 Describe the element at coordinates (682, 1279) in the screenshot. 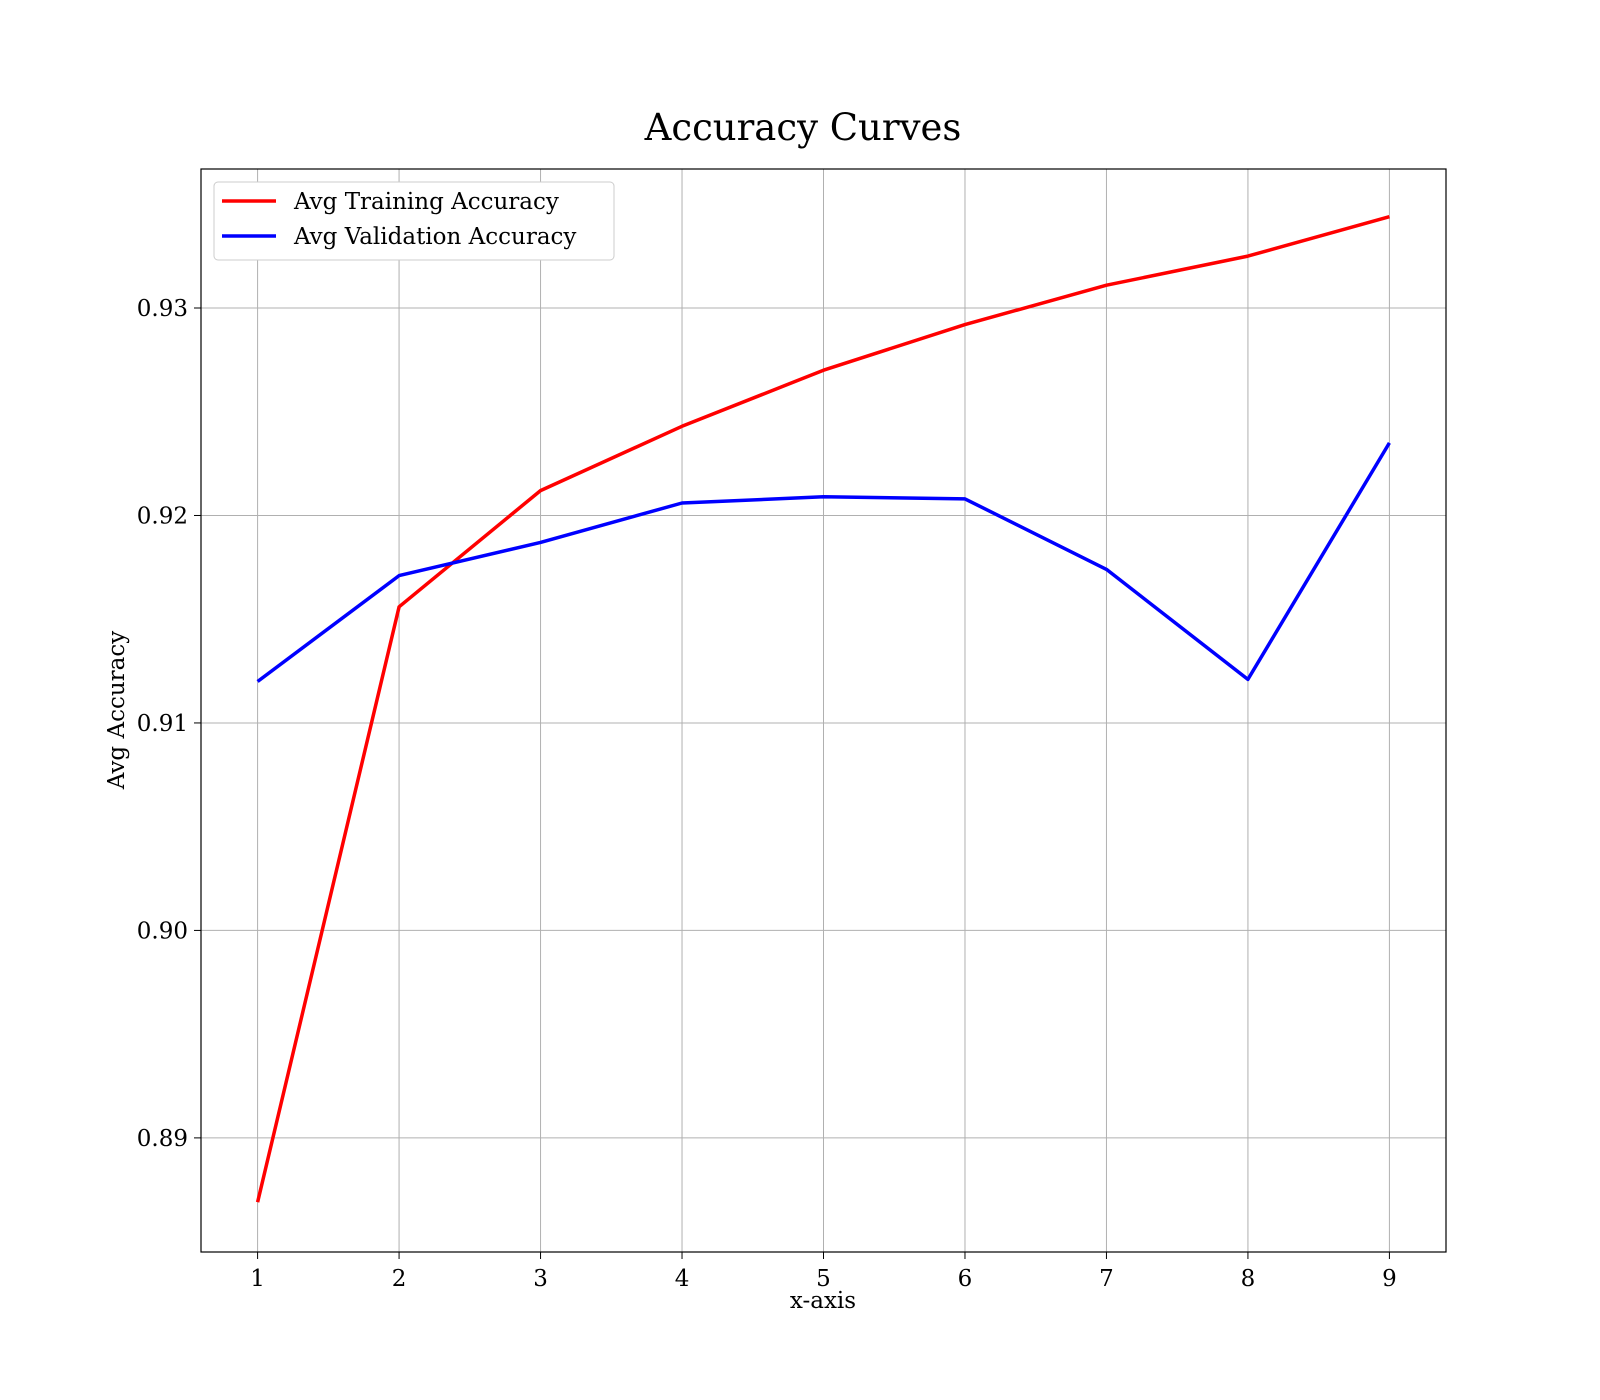

I see `x-tick-label: 4` at that location.